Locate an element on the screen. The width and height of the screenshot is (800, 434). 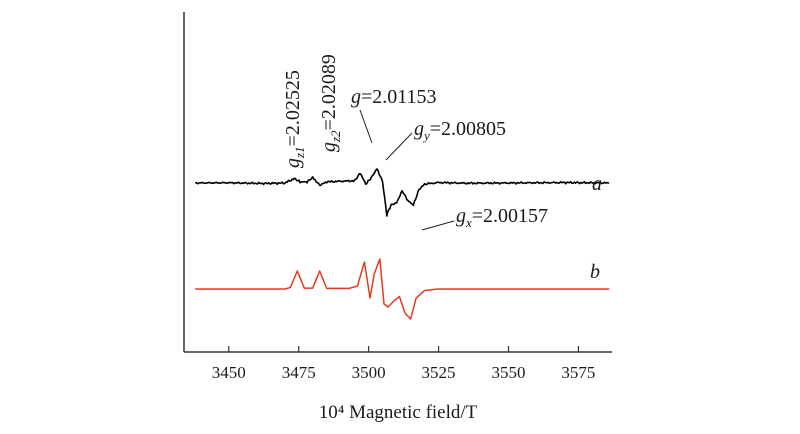
x-tick-label: 3475 is located at coordinates (299, 372).